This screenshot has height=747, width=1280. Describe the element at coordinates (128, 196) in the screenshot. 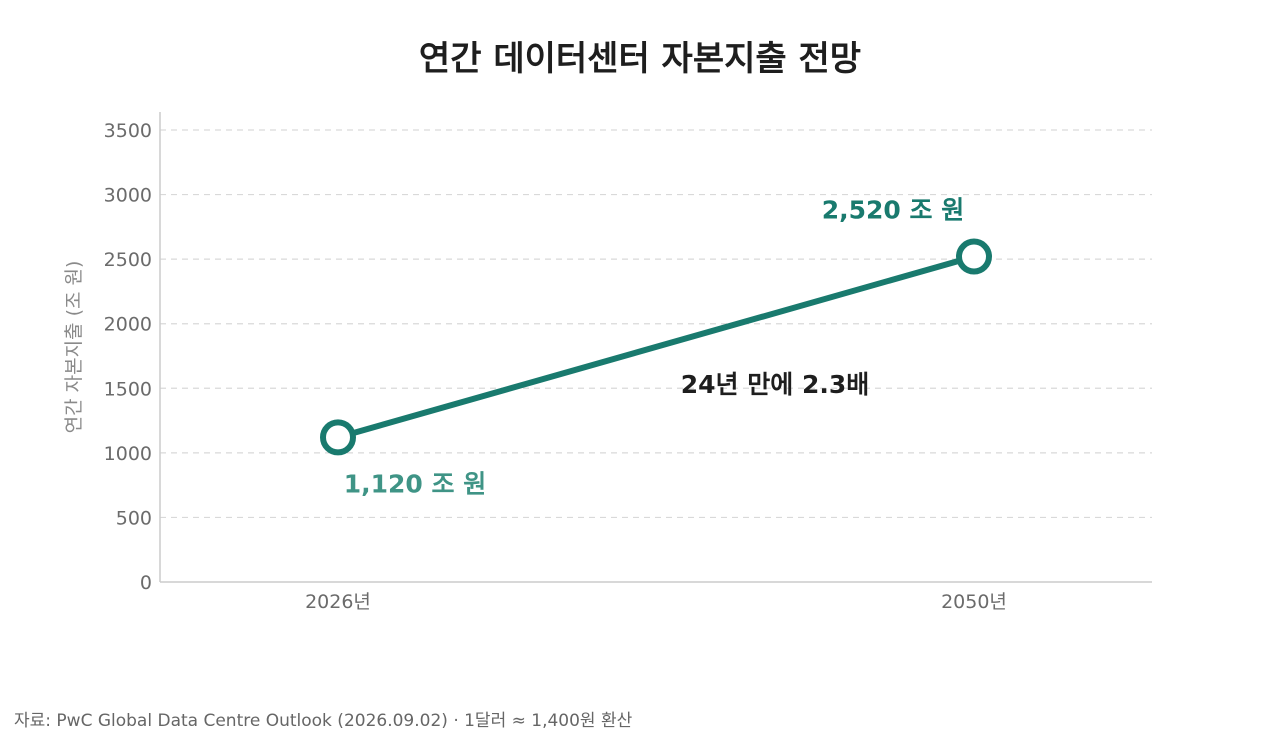

I see `y-tick-label: 3000` at that location.